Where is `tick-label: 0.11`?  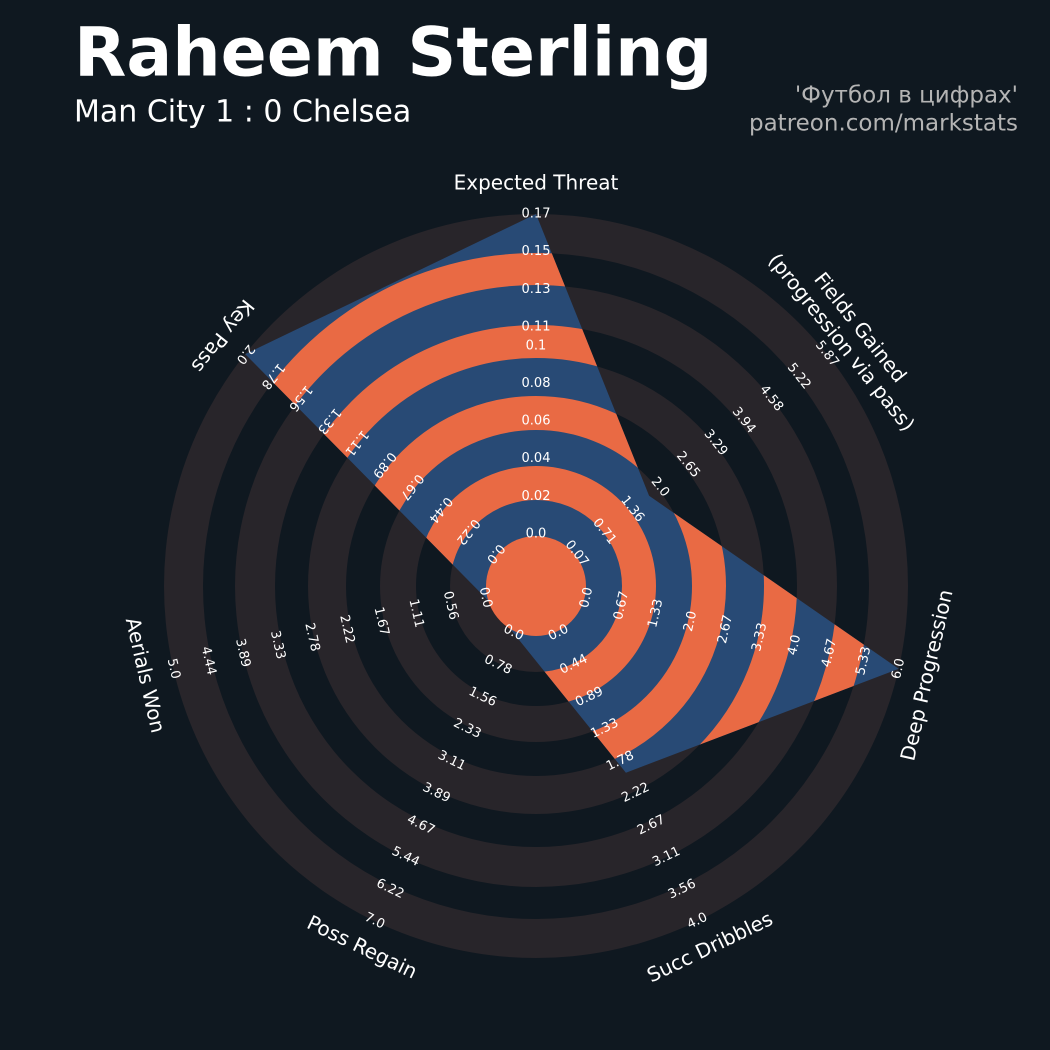 tick-label: 0.11 is located at coordinates (536, 326).